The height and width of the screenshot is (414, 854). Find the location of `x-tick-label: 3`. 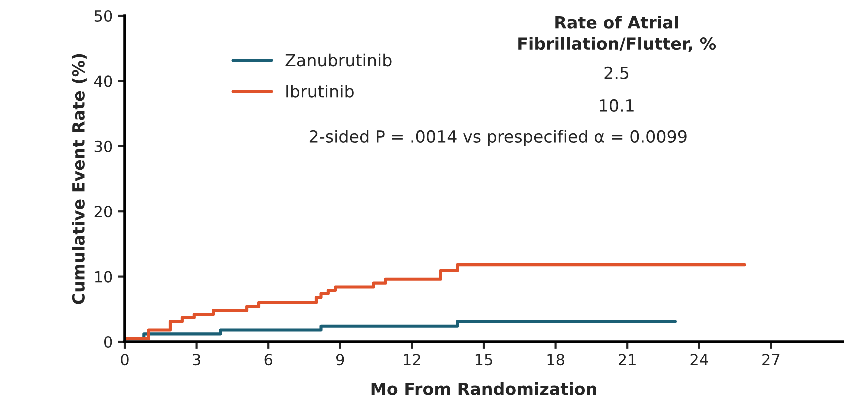

x-tick-label: 3 is located at coordinates (196, 360).